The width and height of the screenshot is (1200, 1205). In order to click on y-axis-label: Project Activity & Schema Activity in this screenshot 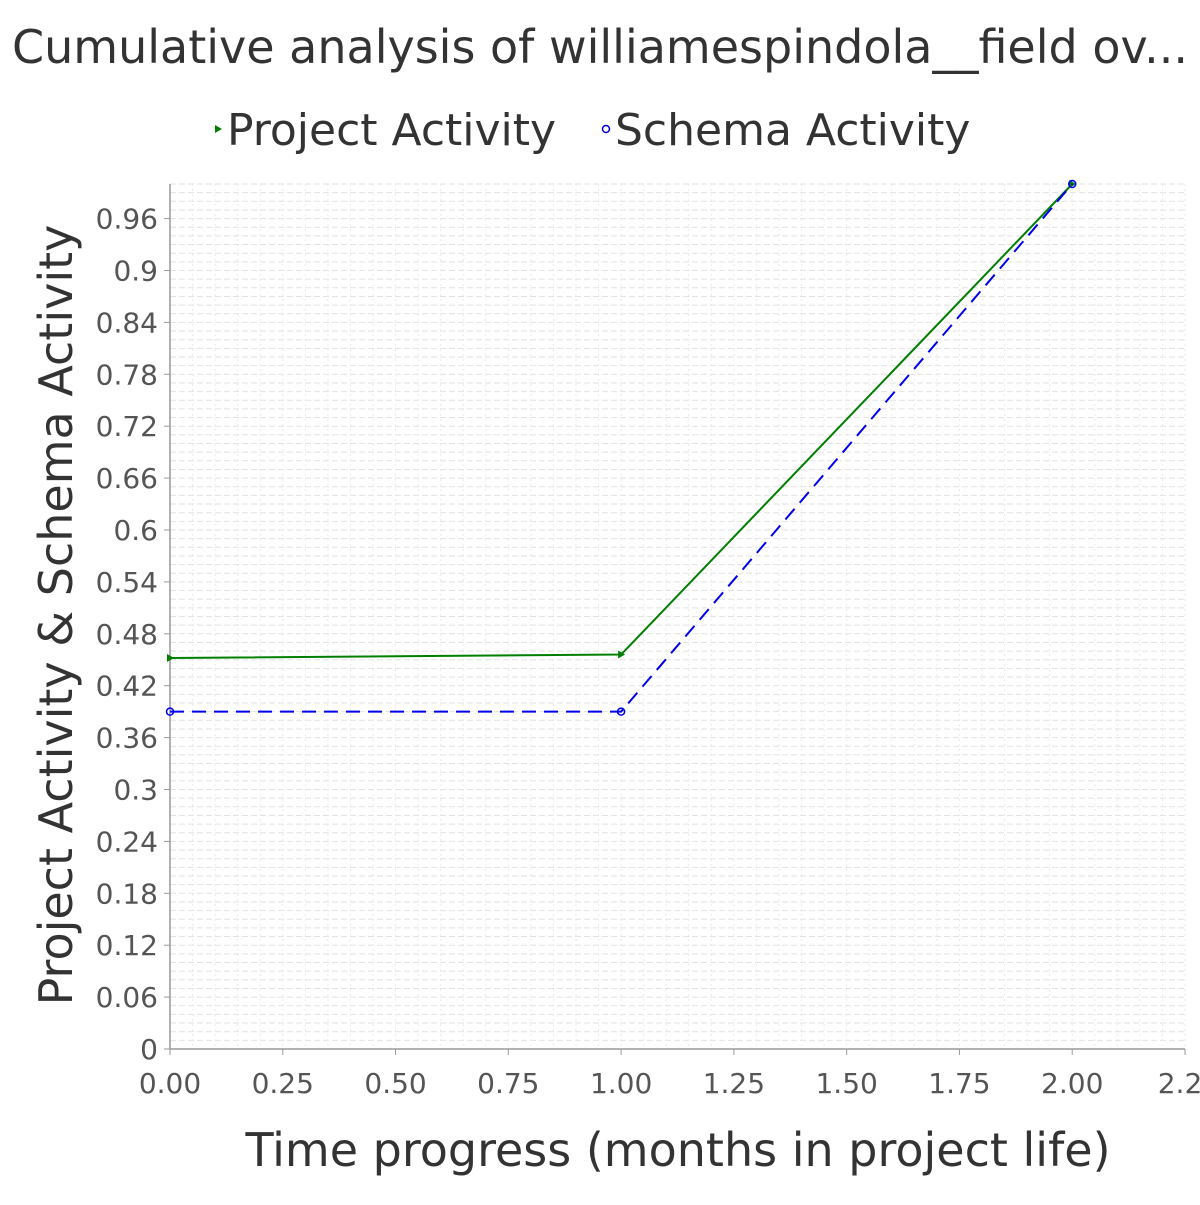, I will do `click(56, 615)`.